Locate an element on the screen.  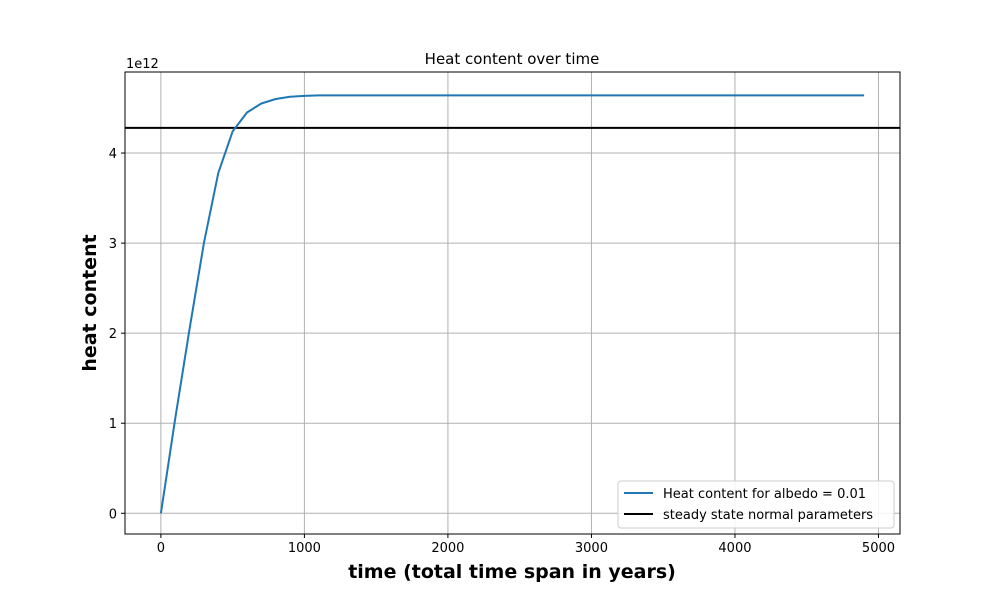
y-tick-label: 1 is located at coordinates (113, 424).